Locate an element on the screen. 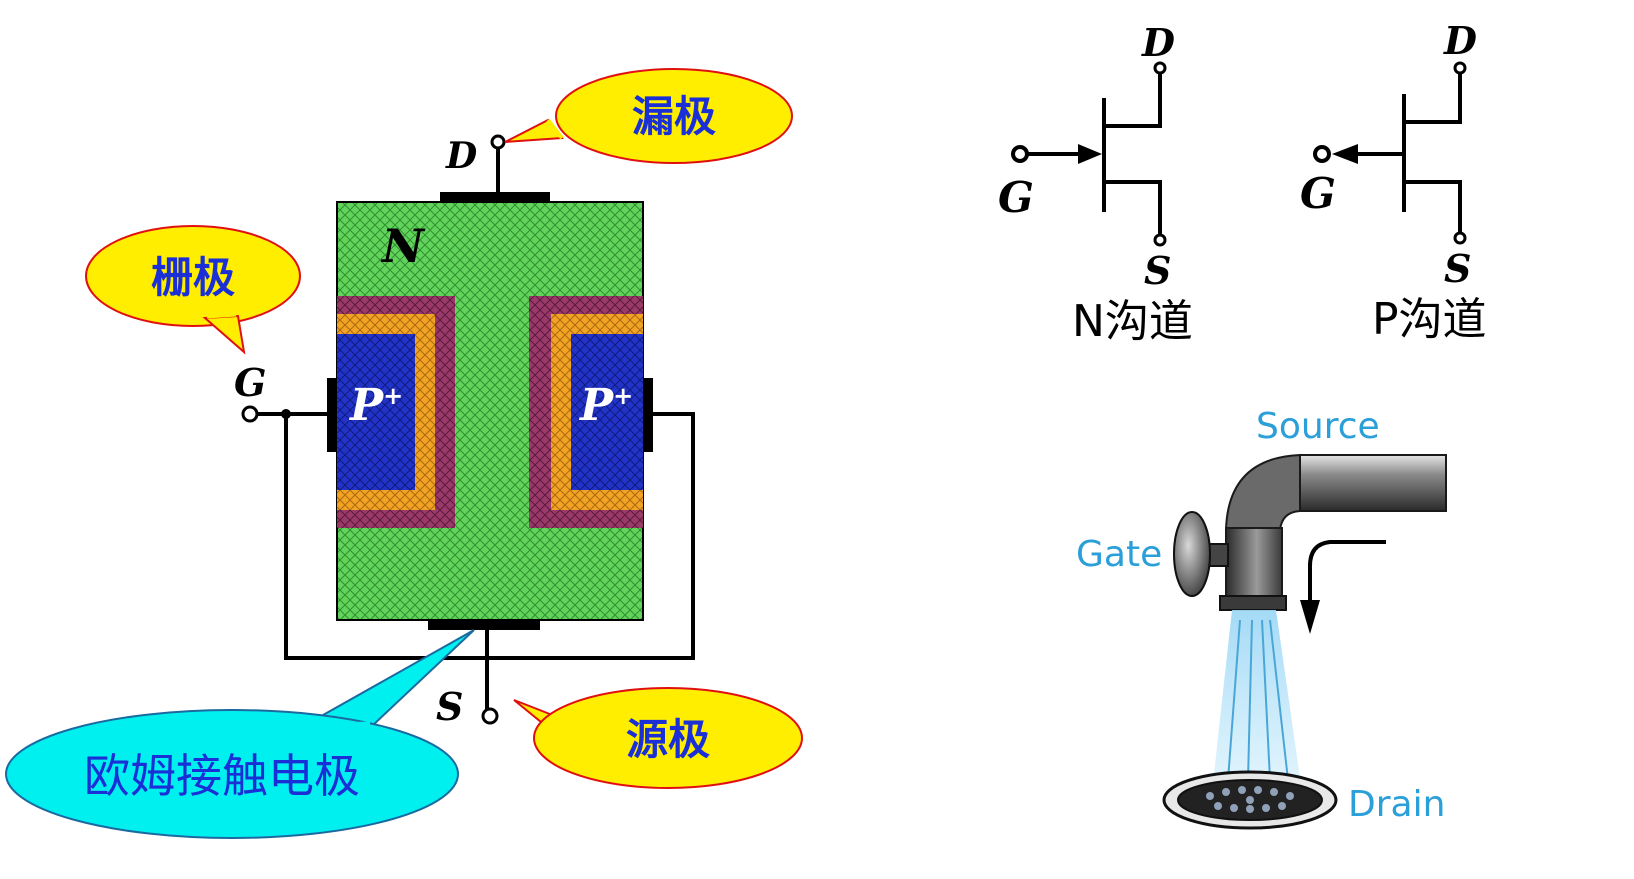  p-symbol-g-label: G is located at coordinates (1318, 193).